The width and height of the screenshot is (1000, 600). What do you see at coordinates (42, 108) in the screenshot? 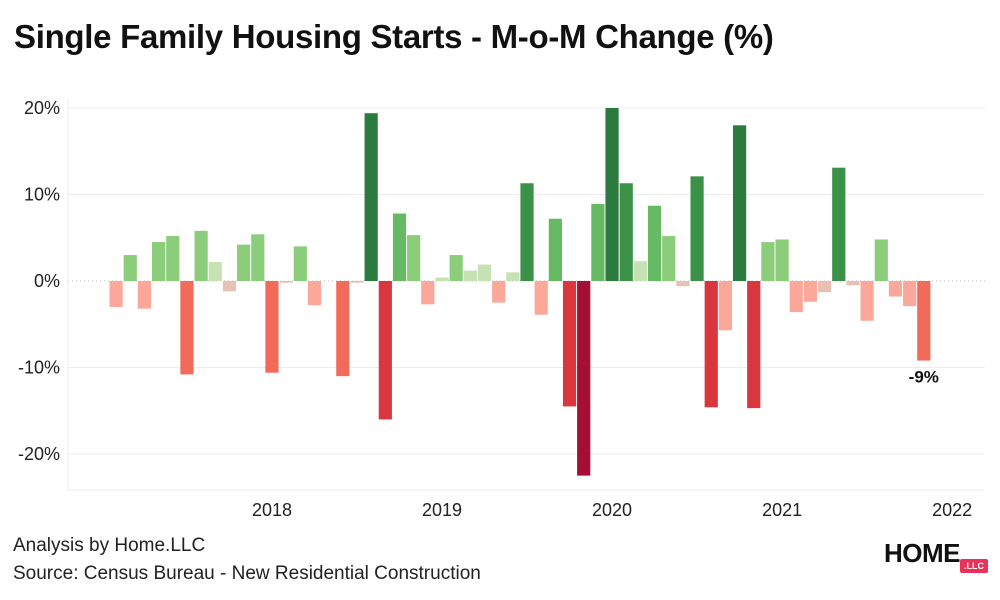
I see `y-tick-label: 20%` at bounding box center [42, 108].